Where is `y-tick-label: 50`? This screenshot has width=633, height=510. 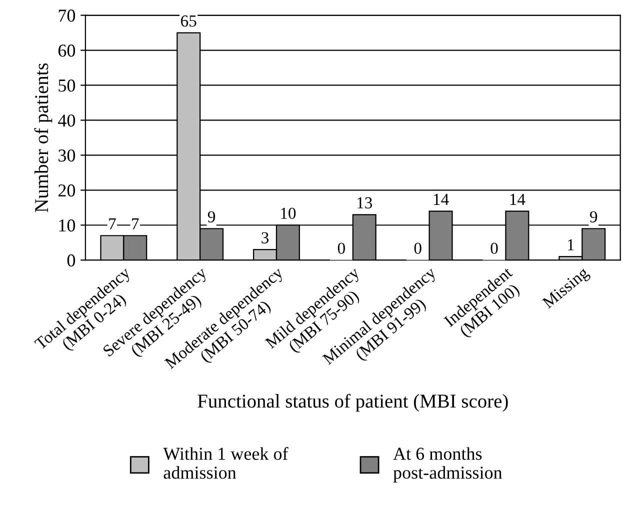
y-tick-label: 50 is located at coordinates (67, 86).